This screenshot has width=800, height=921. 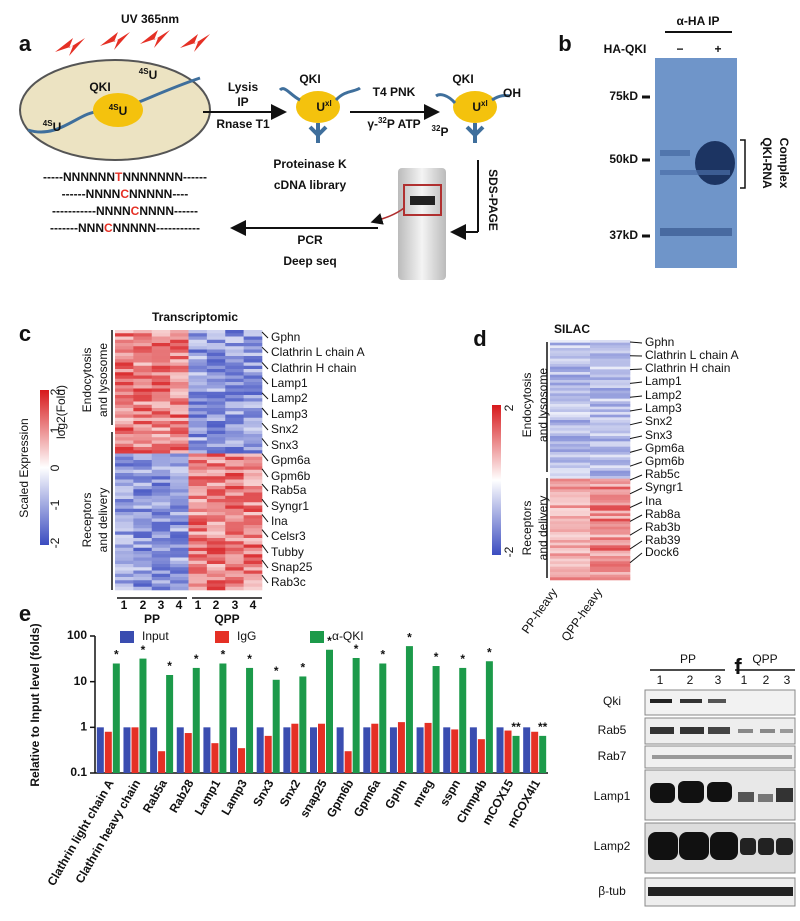 I want to click on lane-label: 3, so click(x=161, y=605).